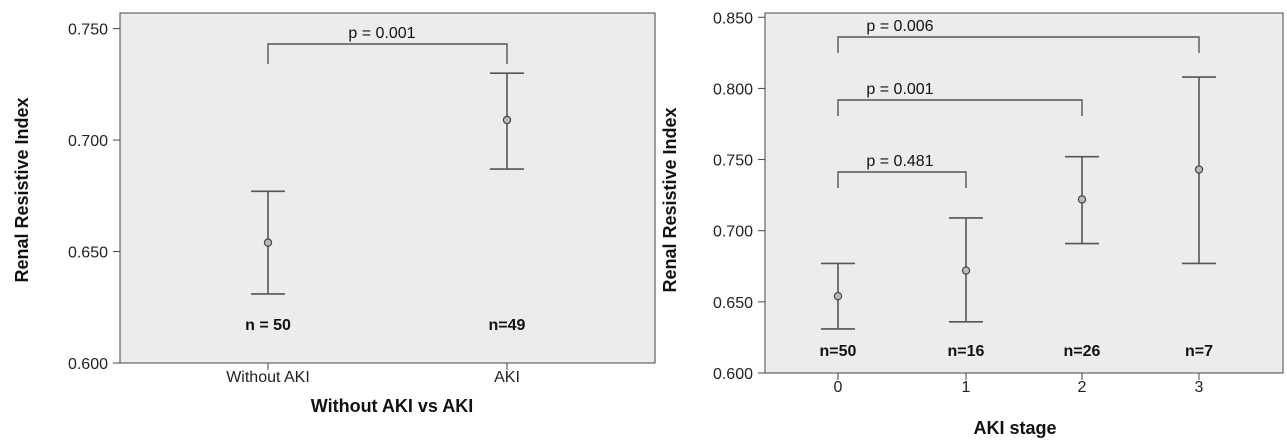 Image resolution: width=1287 pixels, height=442 pixels. Describe the element at coordinates (838, 387) in the screenshot. I see `x-tick-label: 0` at that location.